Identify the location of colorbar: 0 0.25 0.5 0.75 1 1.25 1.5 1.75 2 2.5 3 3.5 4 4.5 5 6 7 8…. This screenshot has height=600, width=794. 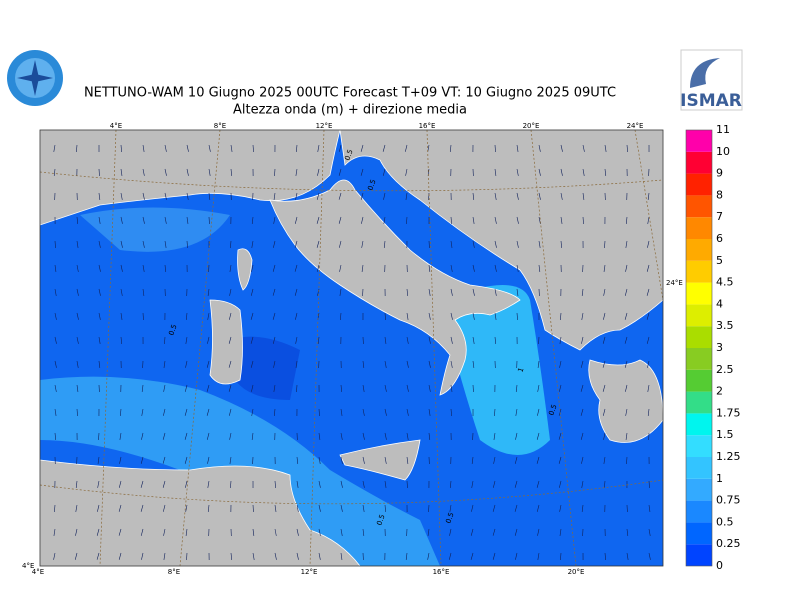
(713, 347).